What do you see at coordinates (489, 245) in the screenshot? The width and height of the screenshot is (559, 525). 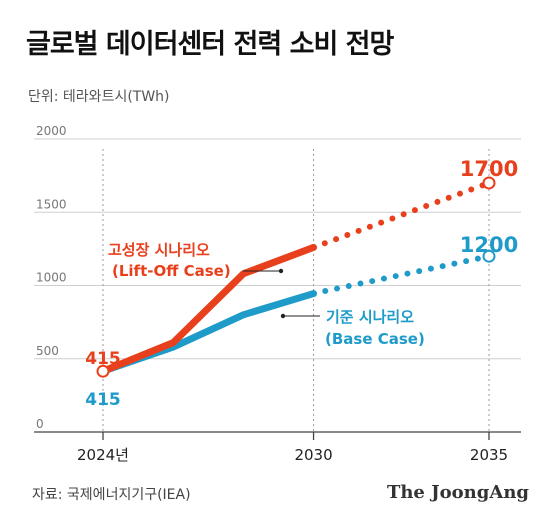 I see `blue-end-value-label: 1200` at bounding box center [489, 245].